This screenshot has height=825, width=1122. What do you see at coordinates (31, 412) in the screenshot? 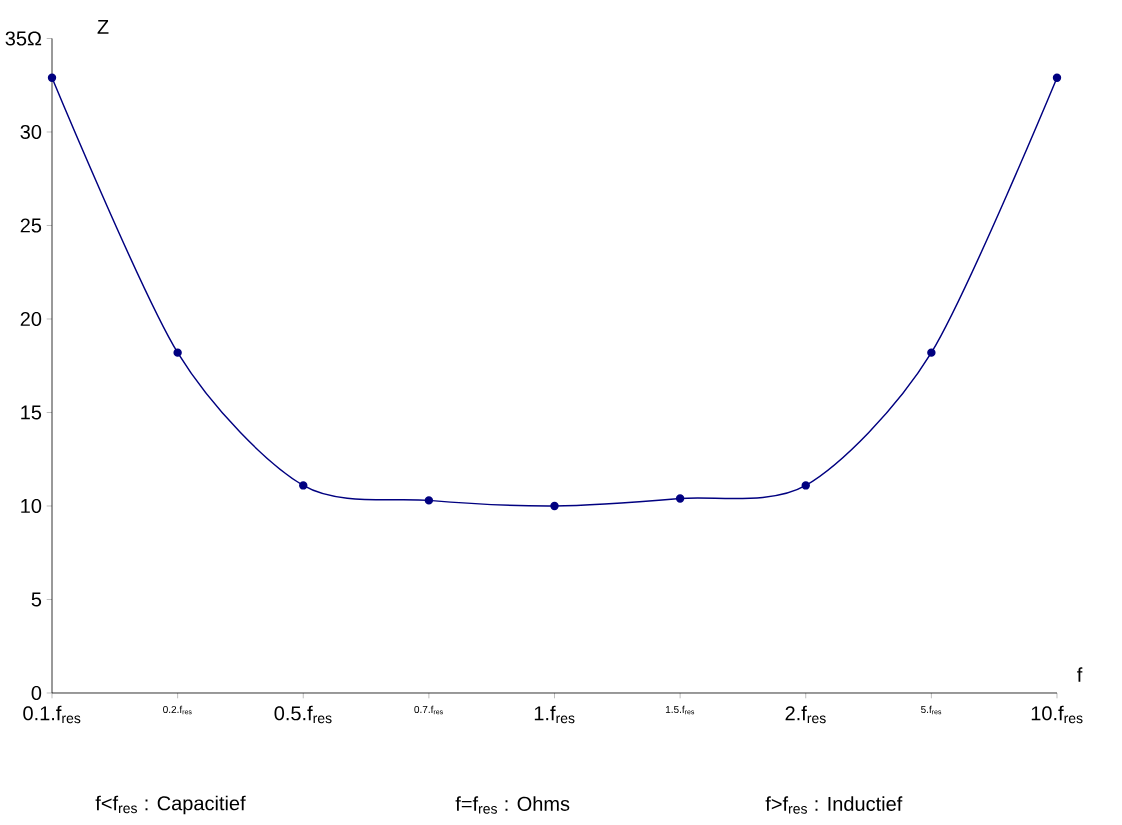
I see `y-tick-label: 15` at bounding box center [31, 412].